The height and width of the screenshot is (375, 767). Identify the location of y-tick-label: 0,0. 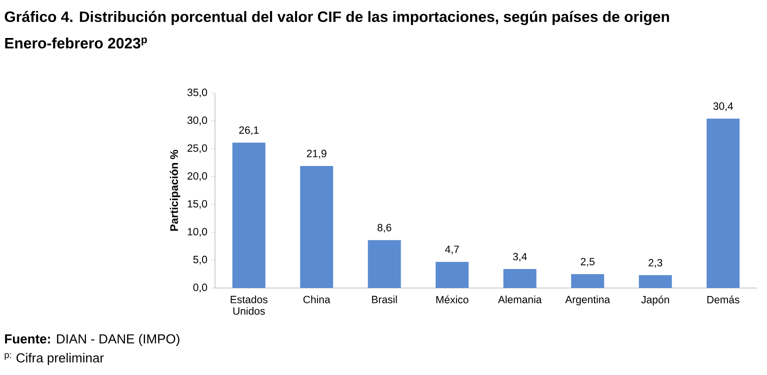
(200, 288).